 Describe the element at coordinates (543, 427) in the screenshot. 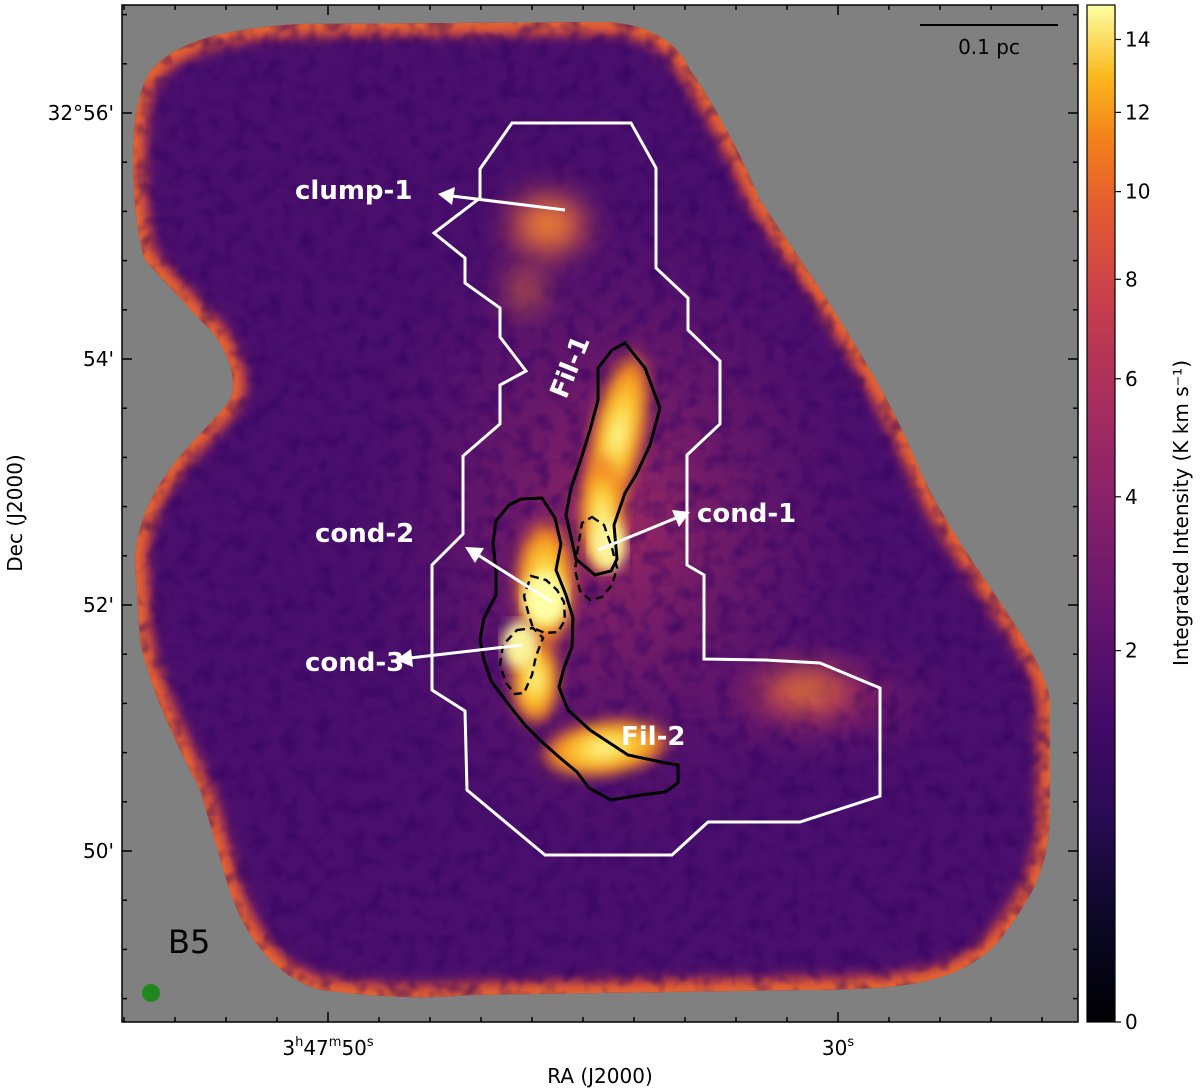

I see `annotation-arrows` at that location.